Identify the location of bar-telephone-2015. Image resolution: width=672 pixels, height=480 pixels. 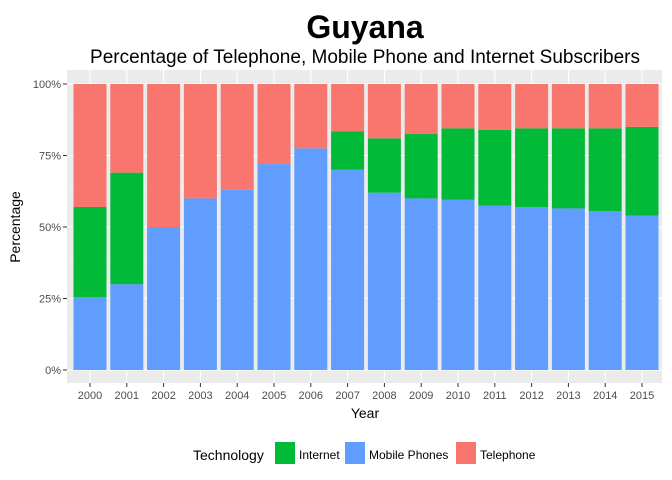
(642, 105).